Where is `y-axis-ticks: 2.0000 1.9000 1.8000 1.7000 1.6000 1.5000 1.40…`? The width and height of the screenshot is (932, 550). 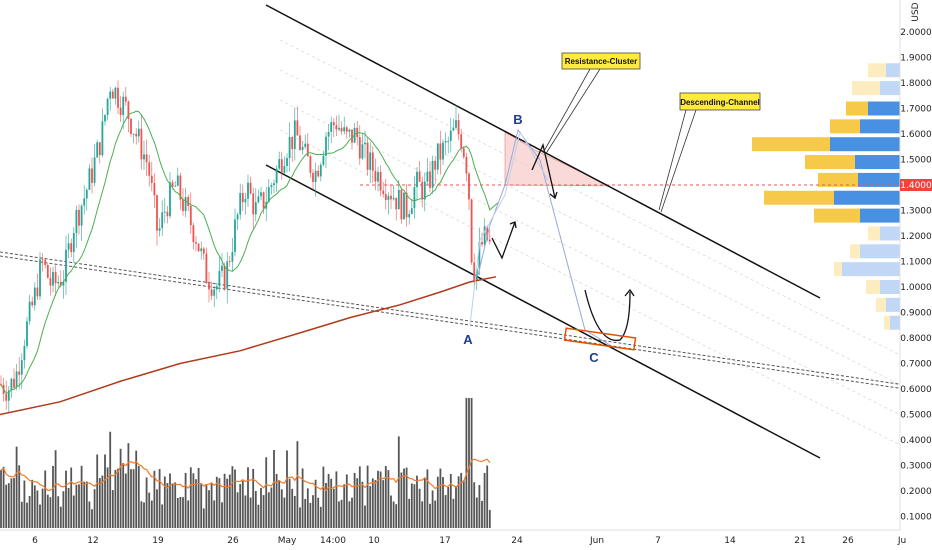
y-axis-ticks: 2.0000 1.9000 1.8000 1.7000 1.6000 1.5000 1.40… is located at coordinates (916, 275).